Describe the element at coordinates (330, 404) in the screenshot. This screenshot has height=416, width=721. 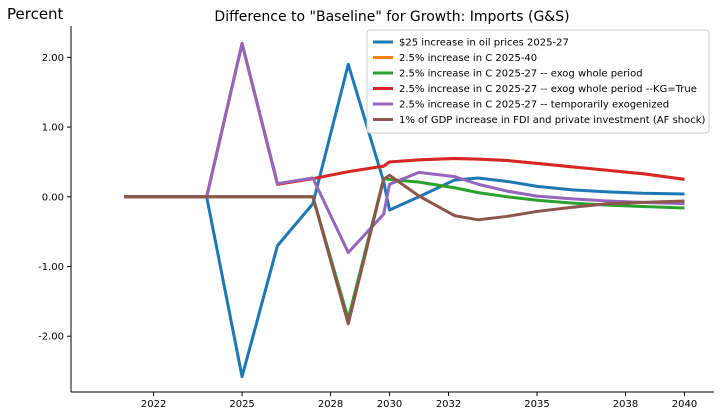
I see `x-tick-label: 2028` at that location.